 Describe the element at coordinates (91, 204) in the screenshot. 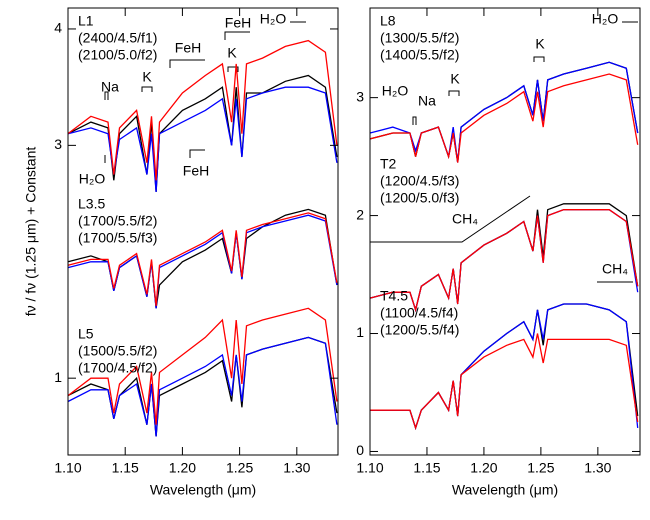

I see `object-label: L3.5` at that location.